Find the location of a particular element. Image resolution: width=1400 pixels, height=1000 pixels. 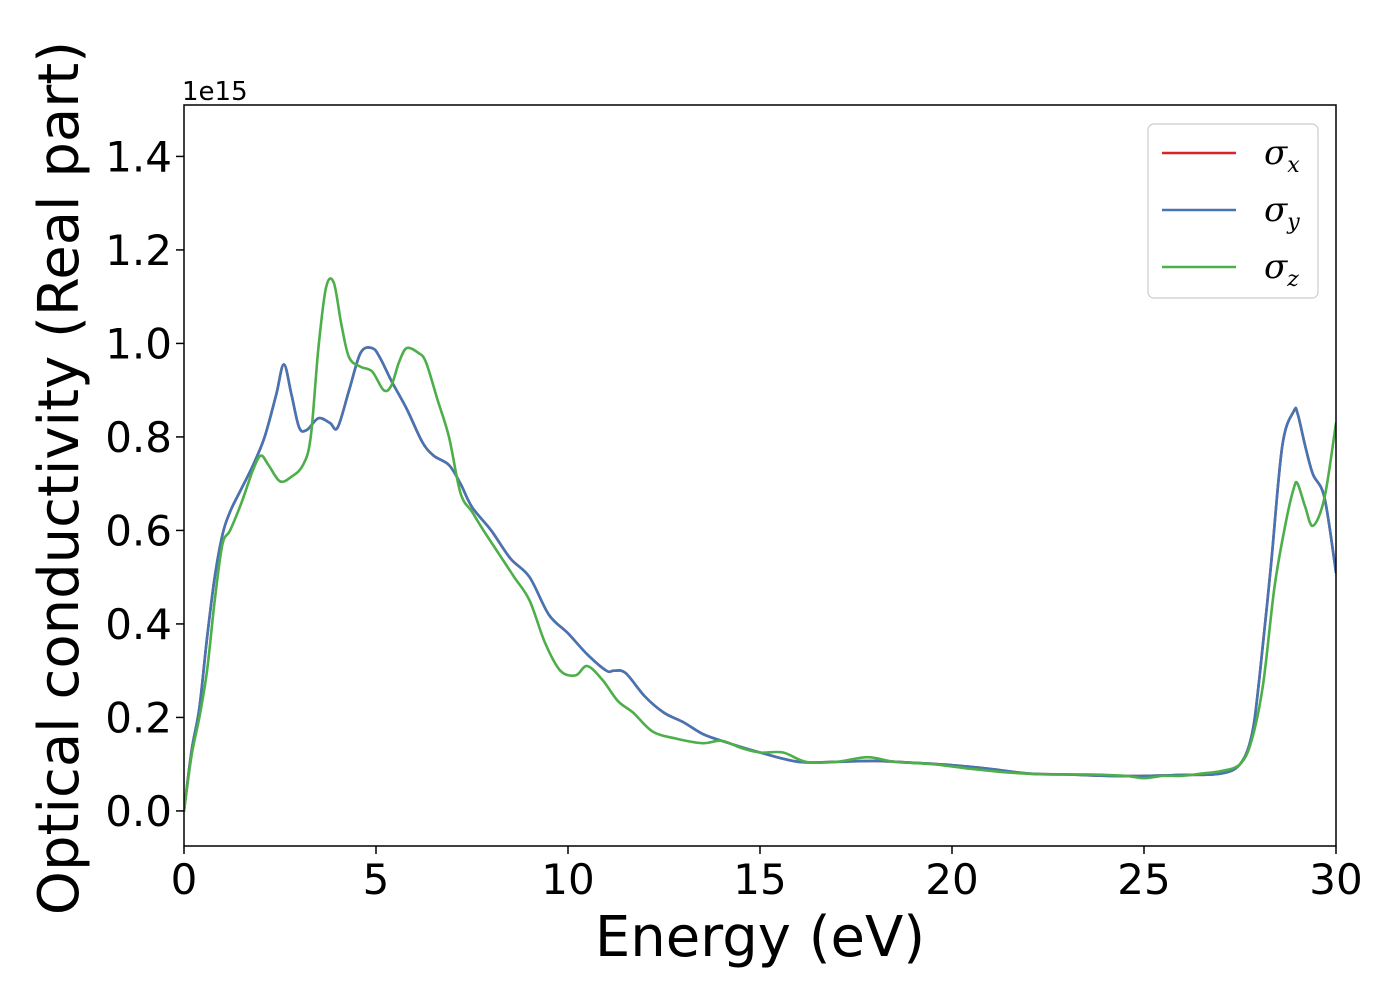

y-offset-text: 1e15 is located at coordinates (215, 92).